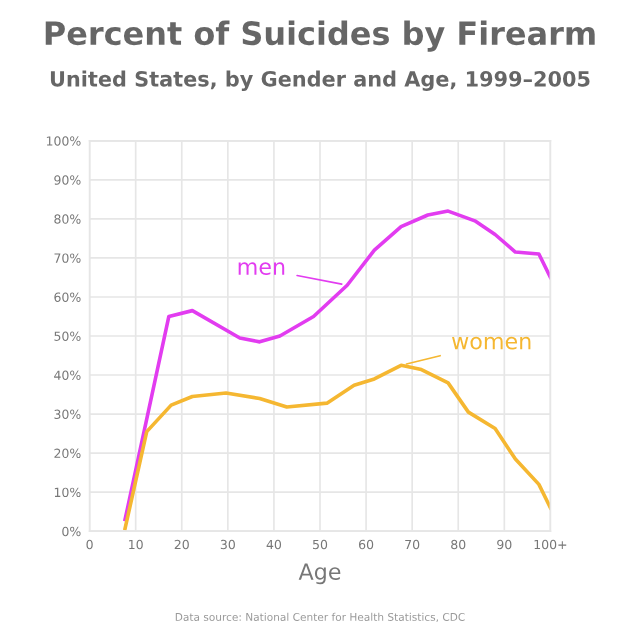  What do you see at coordinates (319, 574) in the screenshot?
I see `x-axis-title: Age` at bounding box center [319, 574].